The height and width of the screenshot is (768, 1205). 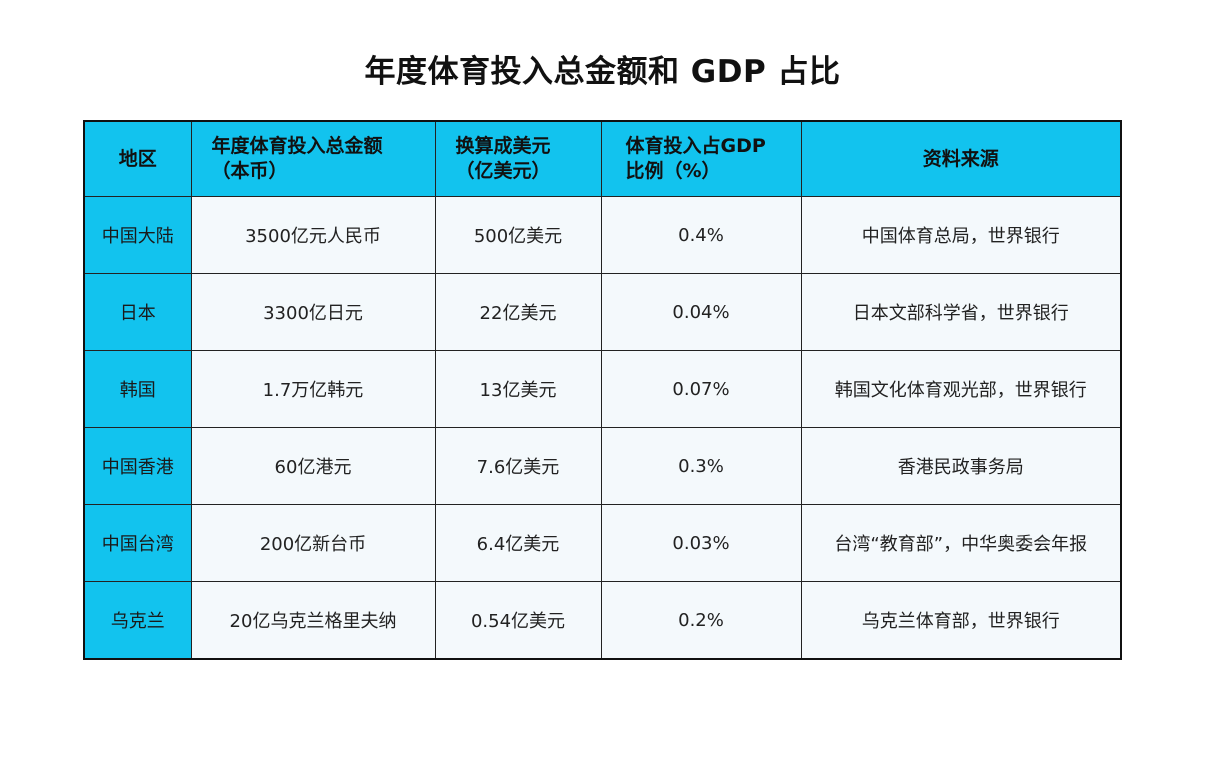 I want to click on header-local-amount-text: 年度体育投入总金额 （本币）, so click(x=297, y=158).